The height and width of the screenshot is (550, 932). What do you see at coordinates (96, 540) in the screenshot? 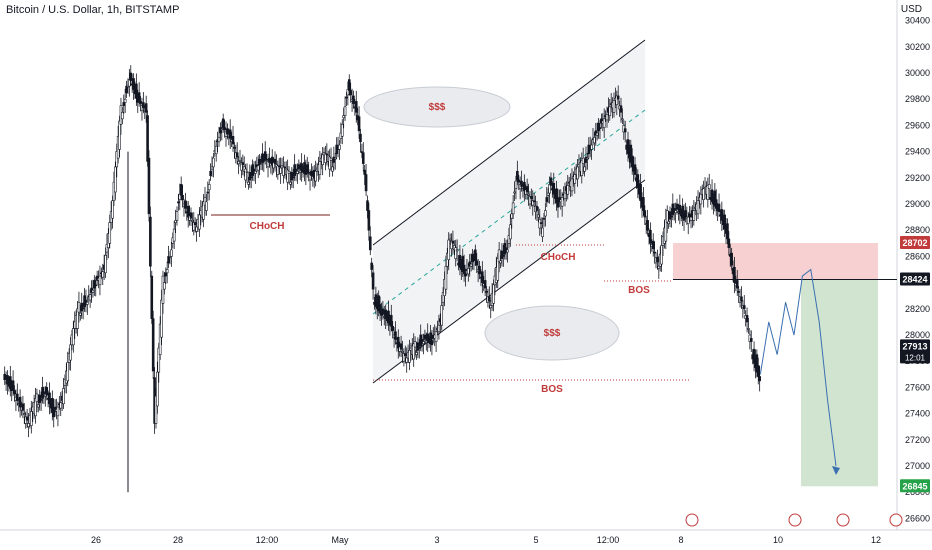
I see `time-tick-label: 26` at bounding box center [96, 540].